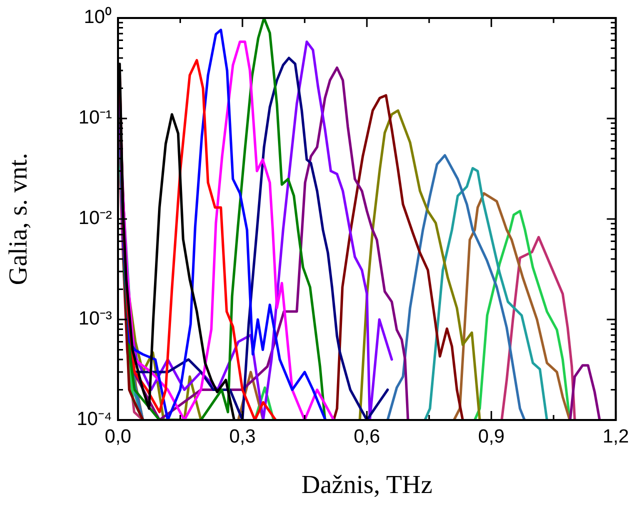  What do you see at coordinates (367, 437) in the screenshot?
I see `x-tick-label: 0,6` at bounding box center [367, 437].